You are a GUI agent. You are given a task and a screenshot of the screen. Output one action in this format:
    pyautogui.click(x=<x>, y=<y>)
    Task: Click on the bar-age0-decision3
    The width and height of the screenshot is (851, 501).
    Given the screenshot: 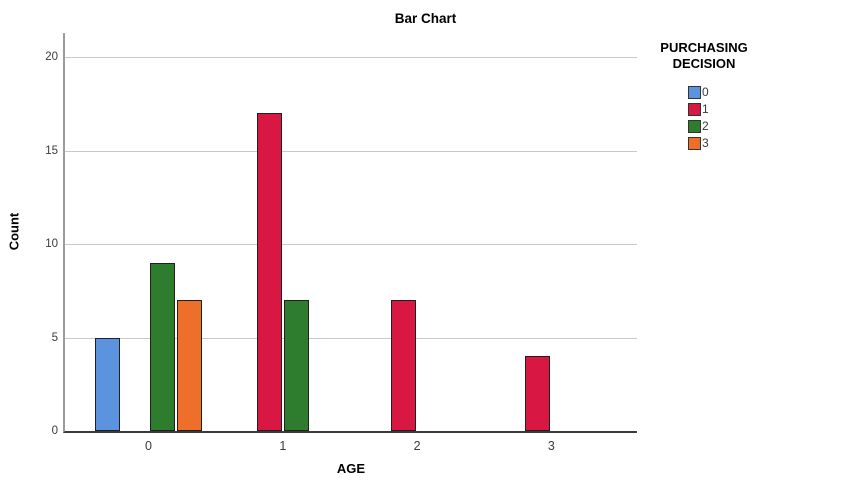 What is the action you would take?
    pyautogui.click(x=190, y=365)
    